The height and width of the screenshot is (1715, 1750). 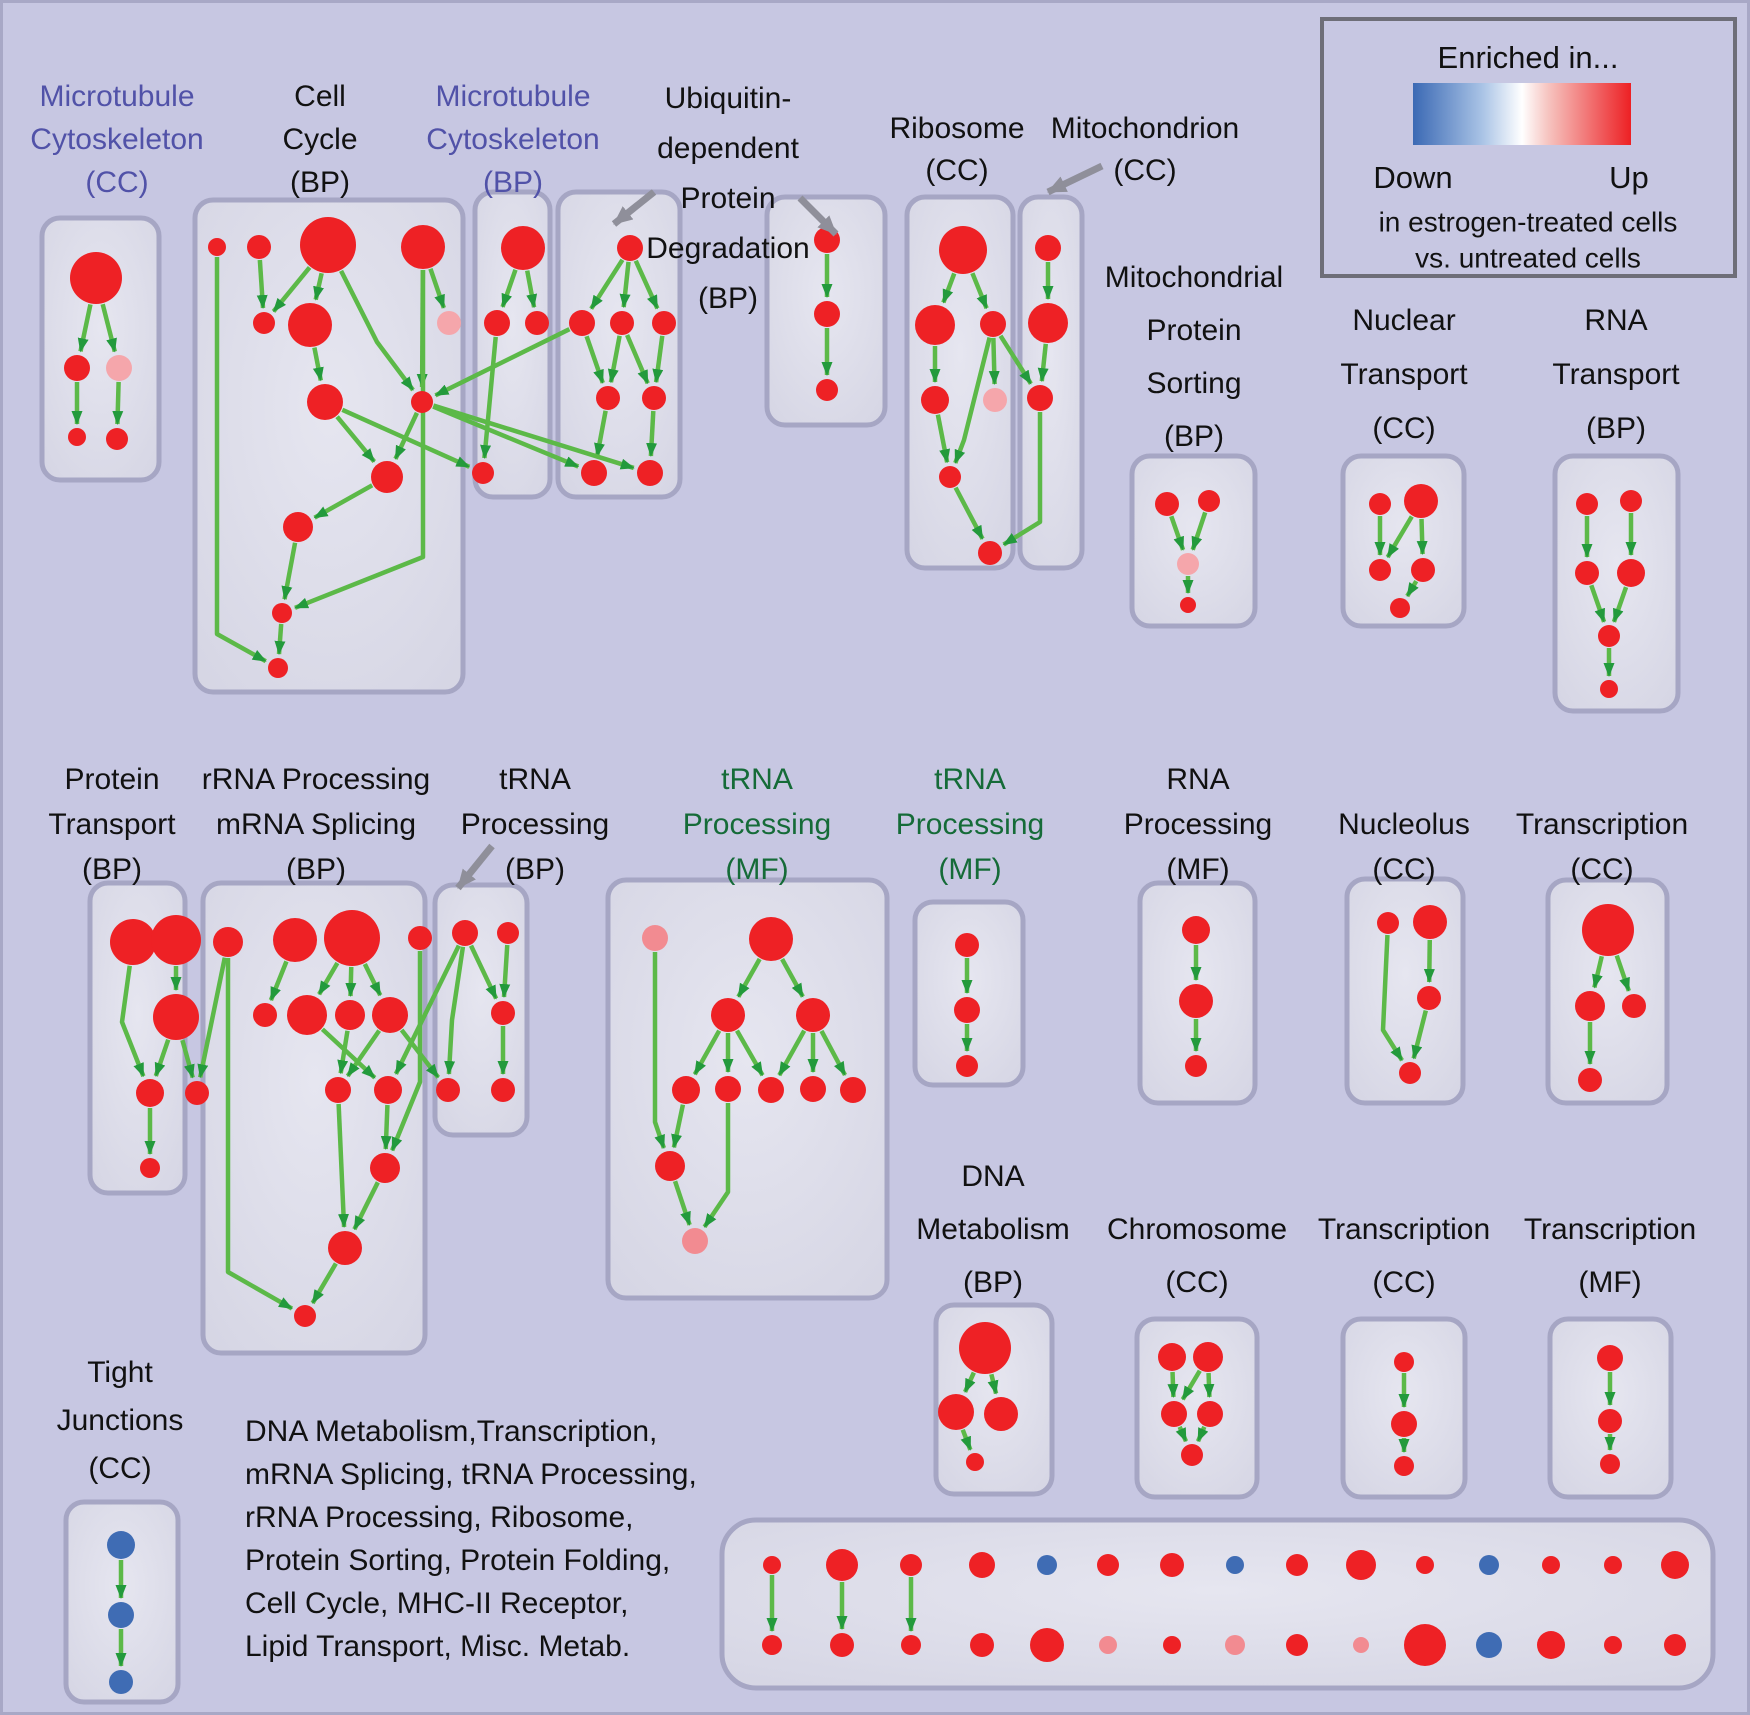 What do you see at coordinates (1616, 583) in the screenshot?
I see `group-box-rna-transport` at bounding box center [1616, 583].